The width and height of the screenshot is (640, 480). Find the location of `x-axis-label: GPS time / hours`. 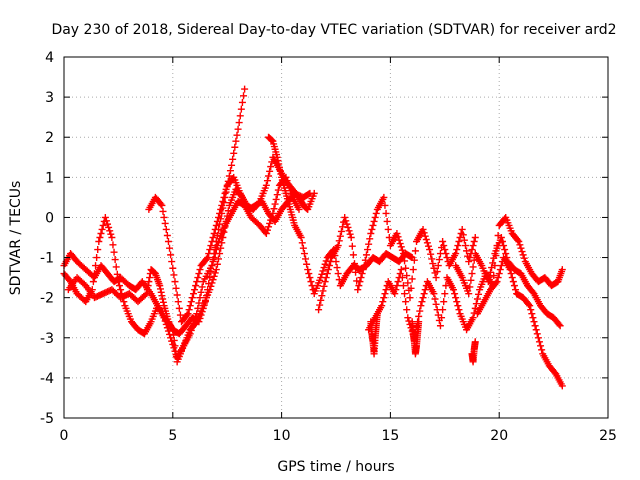

x-axis-label: GPS time / hours is located at coordinates (335, 467).